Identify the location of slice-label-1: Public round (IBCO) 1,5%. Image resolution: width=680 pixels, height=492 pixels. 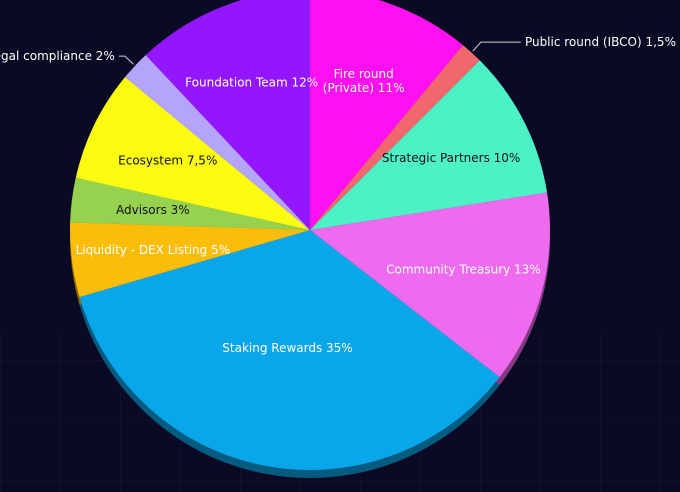
(600, 42).